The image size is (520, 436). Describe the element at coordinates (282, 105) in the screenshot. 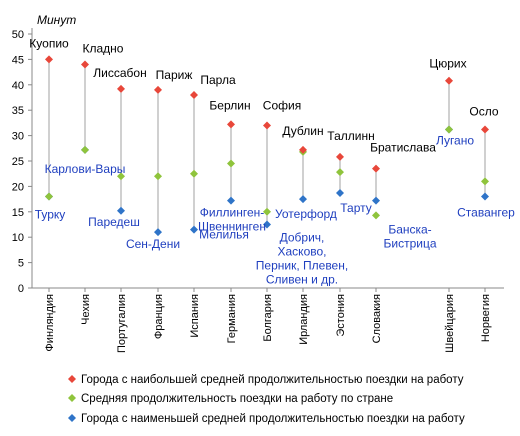

I see `city-label-max: София` at that location.